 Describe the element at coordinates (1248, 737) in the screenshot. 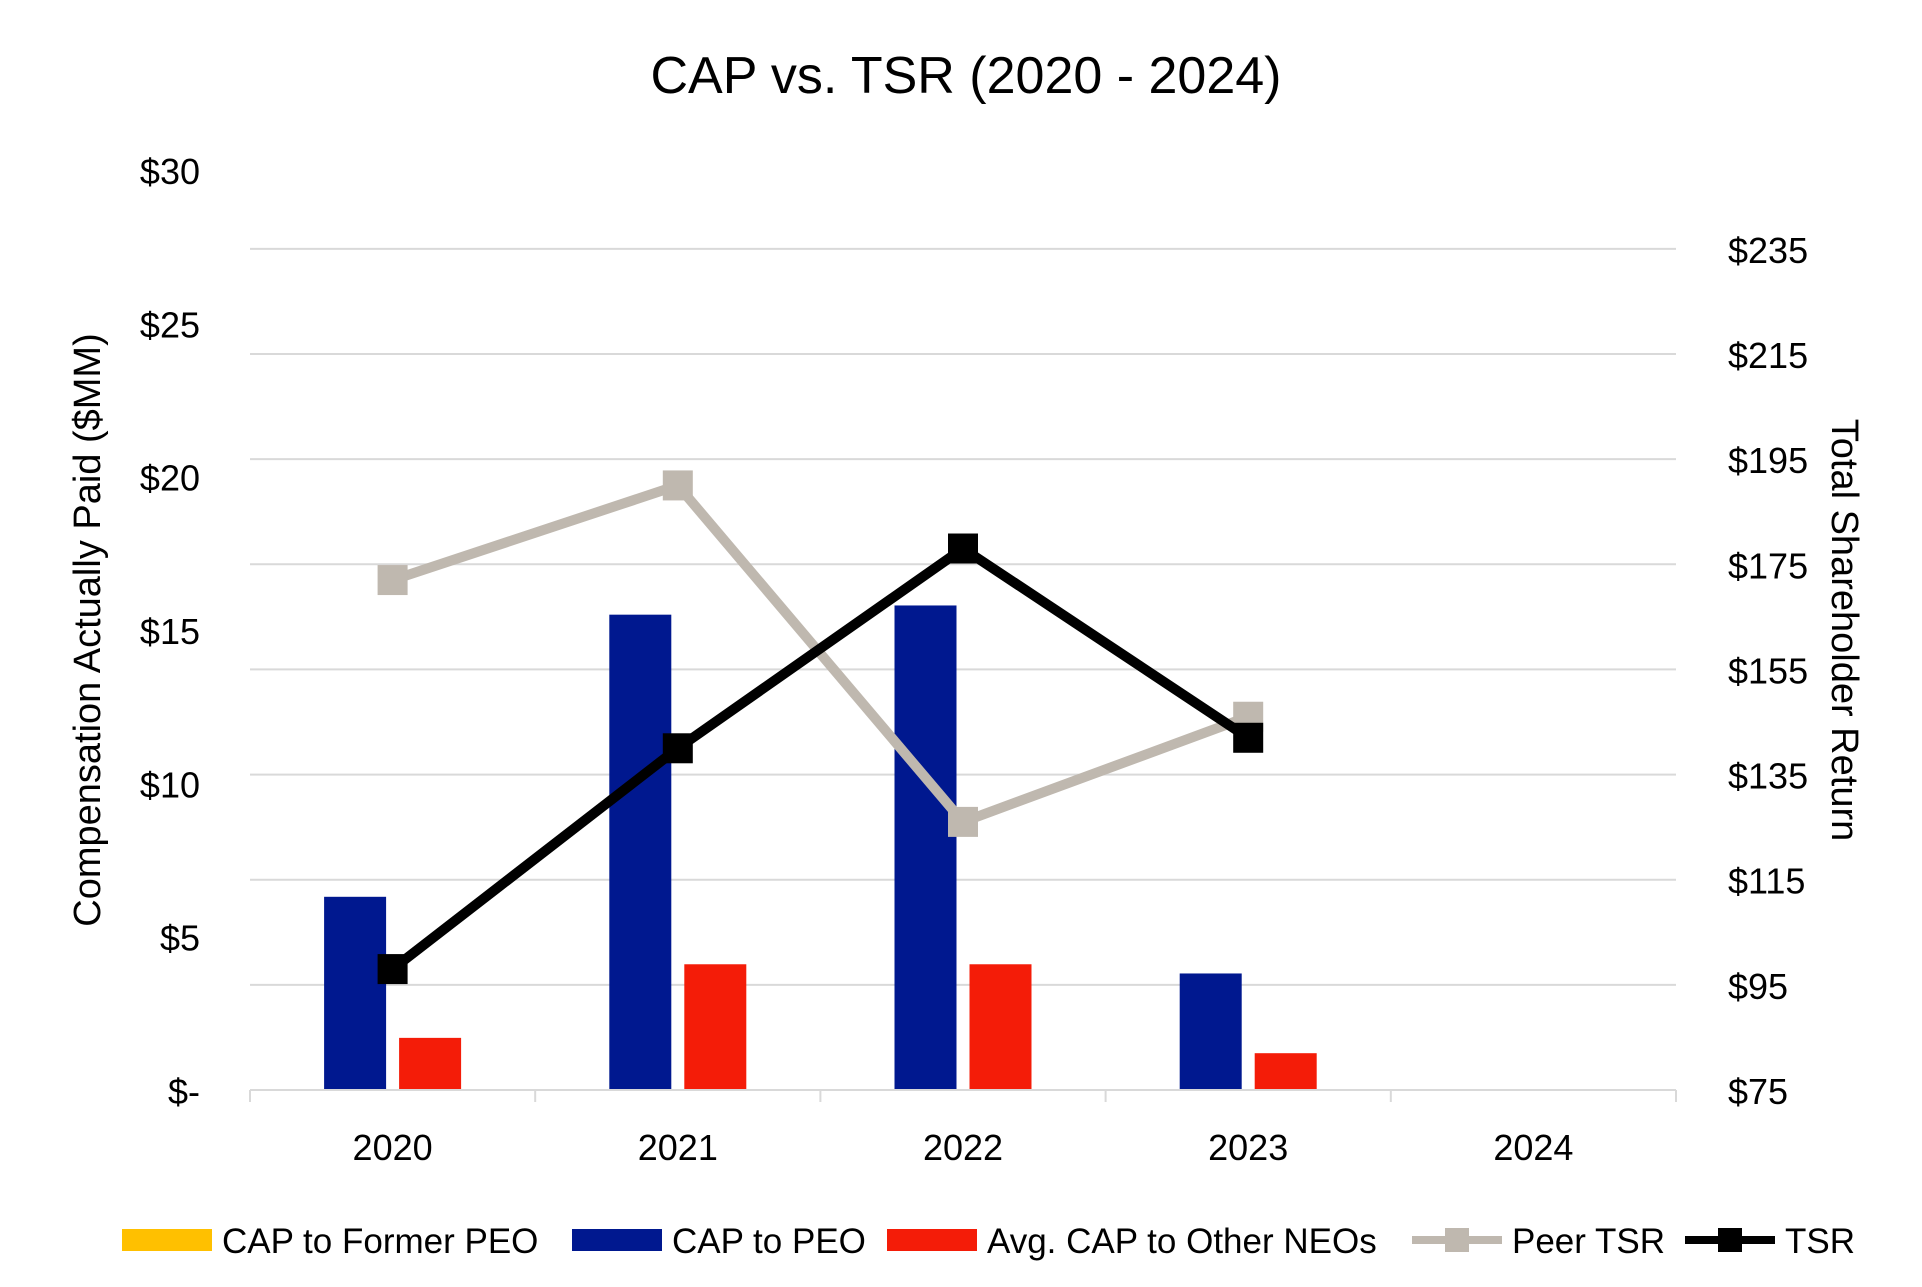

I see `marker-tsr-2023` at that location.